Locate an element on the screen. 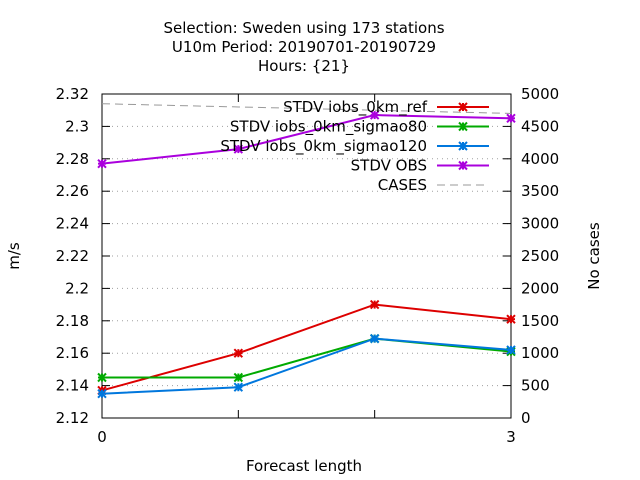  title-line-2: U10m Period: 20190701-20190729 is located at coordinates (304, 47).